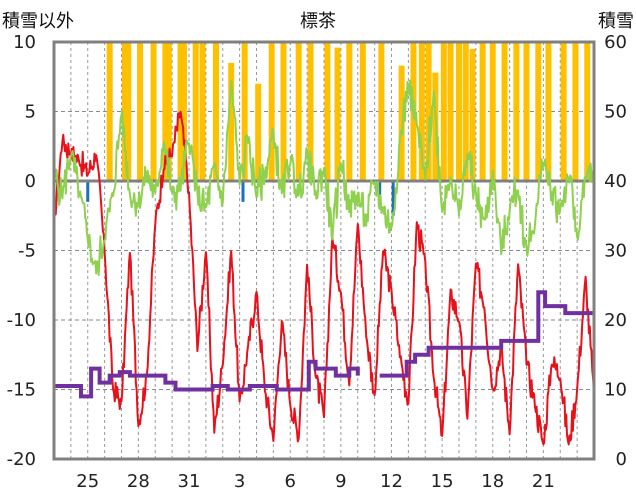  I want to click on left-y-tick-labels: 10 5 0 -5 -10 -15 -20, so click(21, 251).